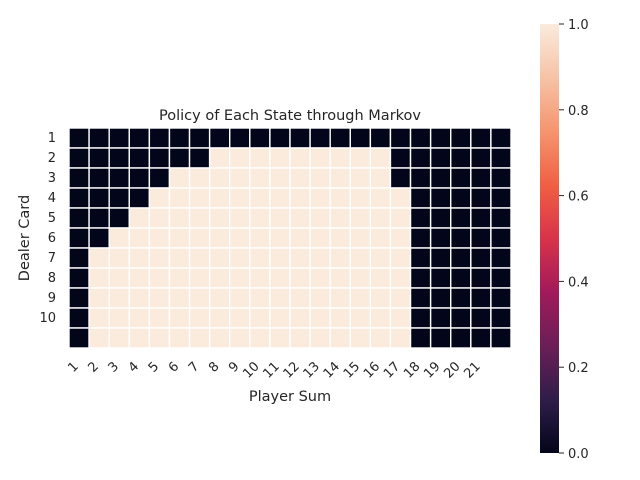 The image size is (640, 480). Describe the element at coordinates (214, 367) in the screenshot. I see `x-tick-label: 8` at that location.